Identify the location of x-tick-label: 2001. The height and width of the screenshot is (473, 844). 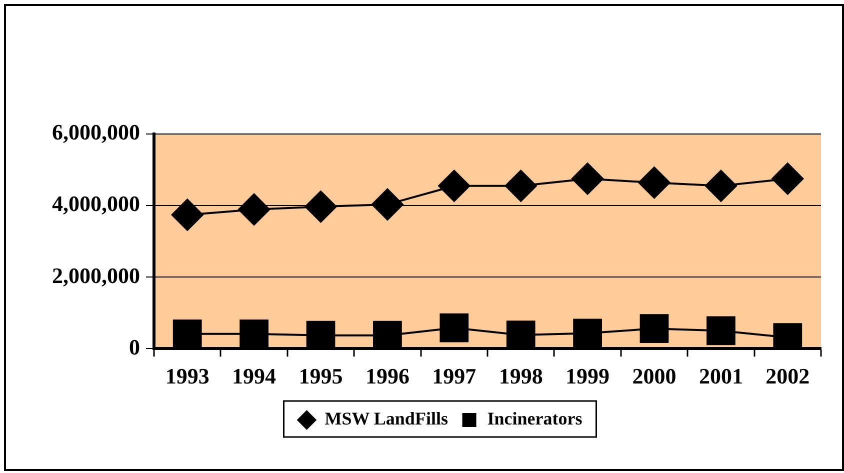
(720, 375).